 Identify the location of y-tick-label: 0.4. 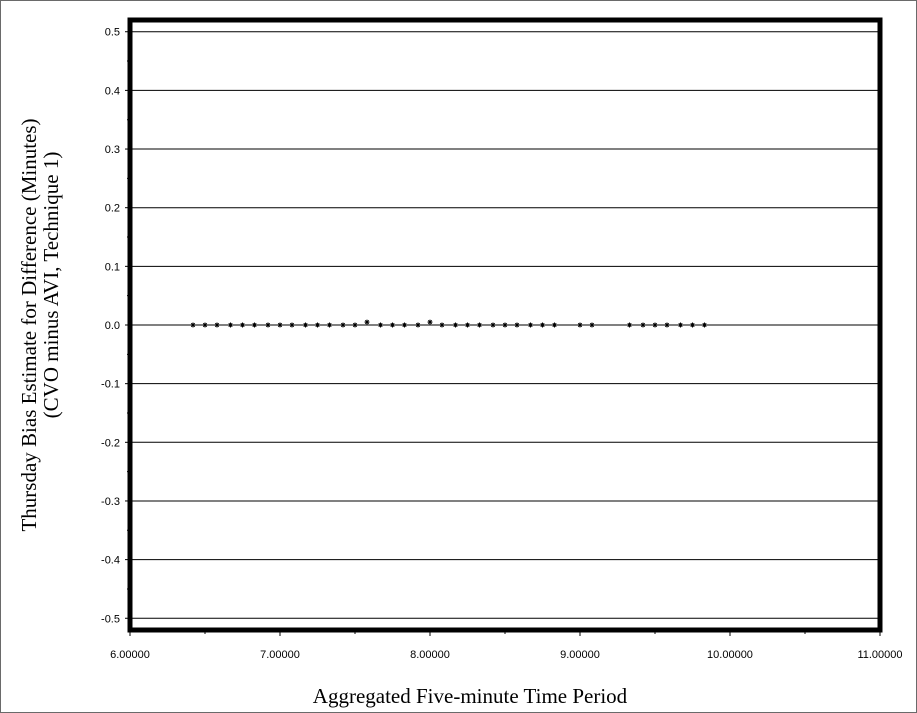
(112, 91).